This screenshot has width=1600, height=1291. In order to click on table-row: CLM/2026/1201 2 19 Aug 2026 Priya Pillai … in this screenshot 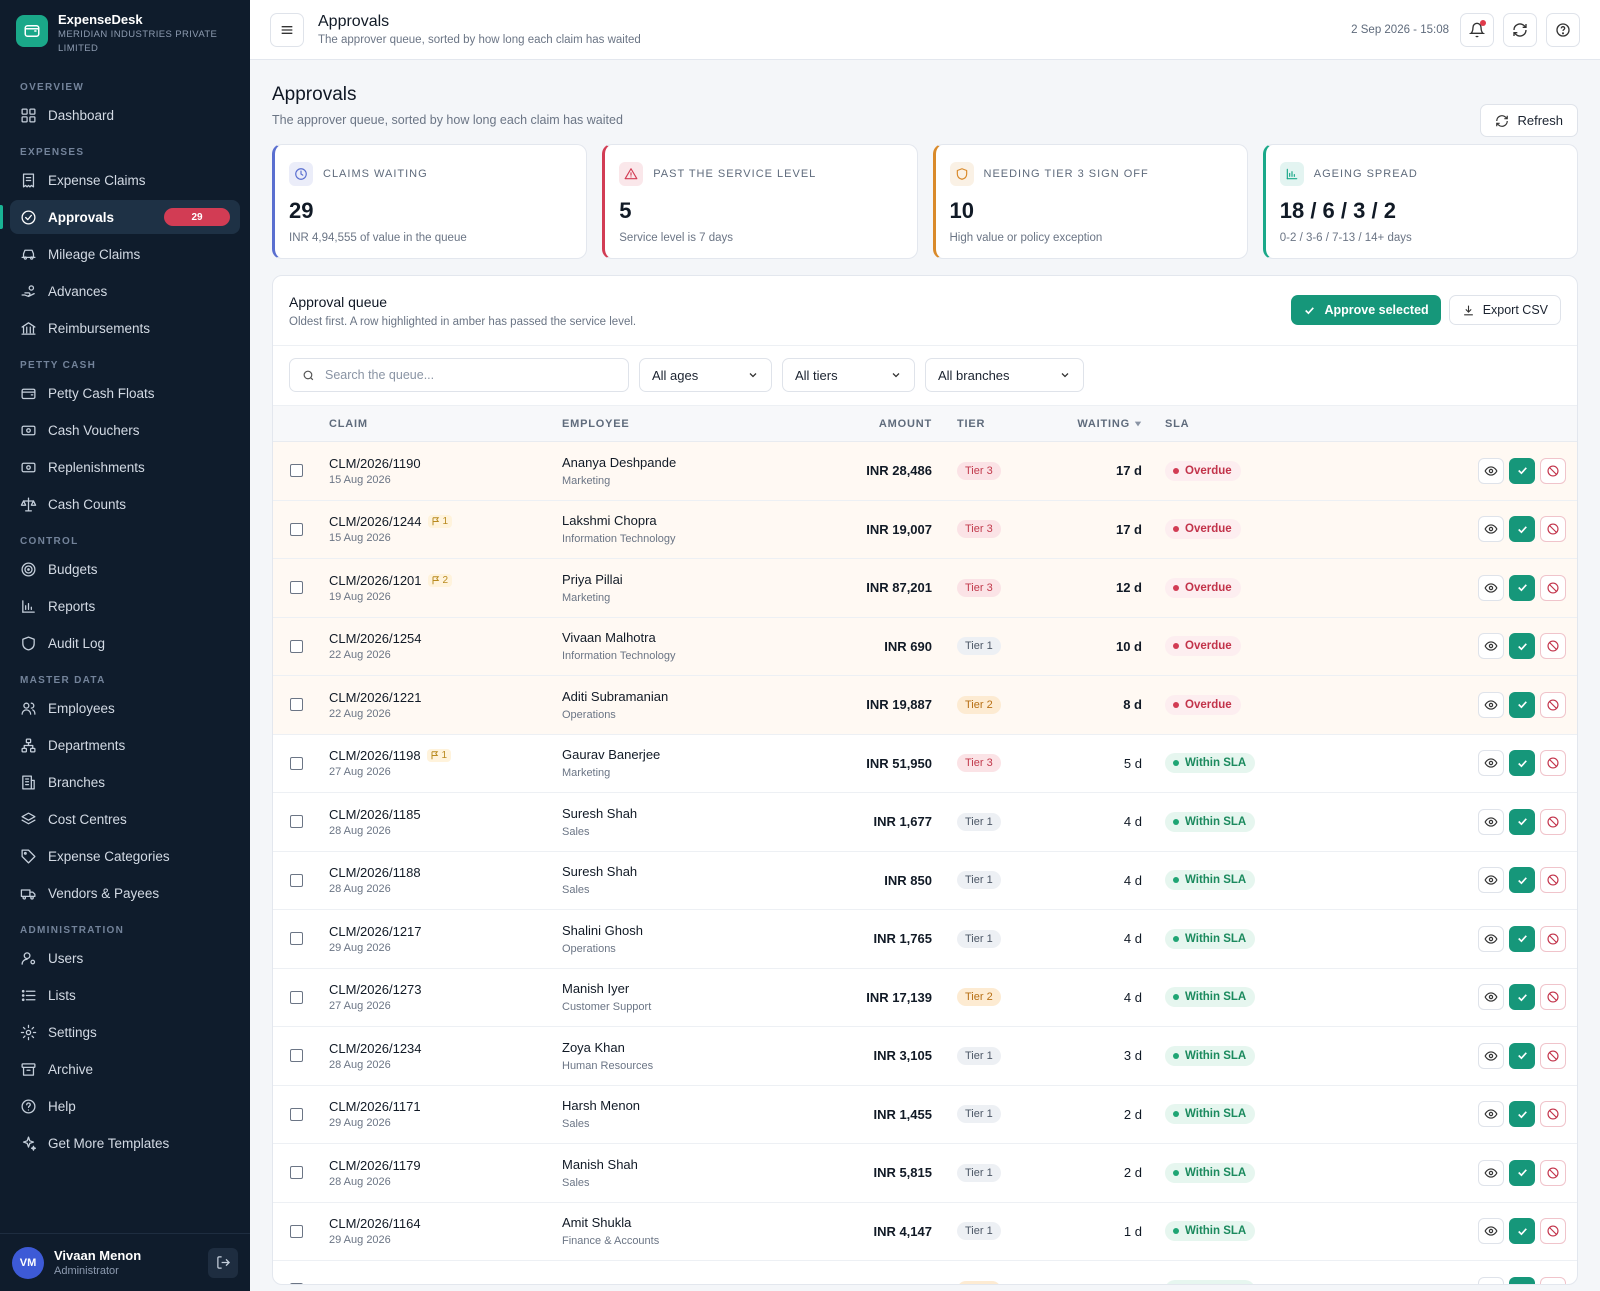, I will do `click(925, 588)`.